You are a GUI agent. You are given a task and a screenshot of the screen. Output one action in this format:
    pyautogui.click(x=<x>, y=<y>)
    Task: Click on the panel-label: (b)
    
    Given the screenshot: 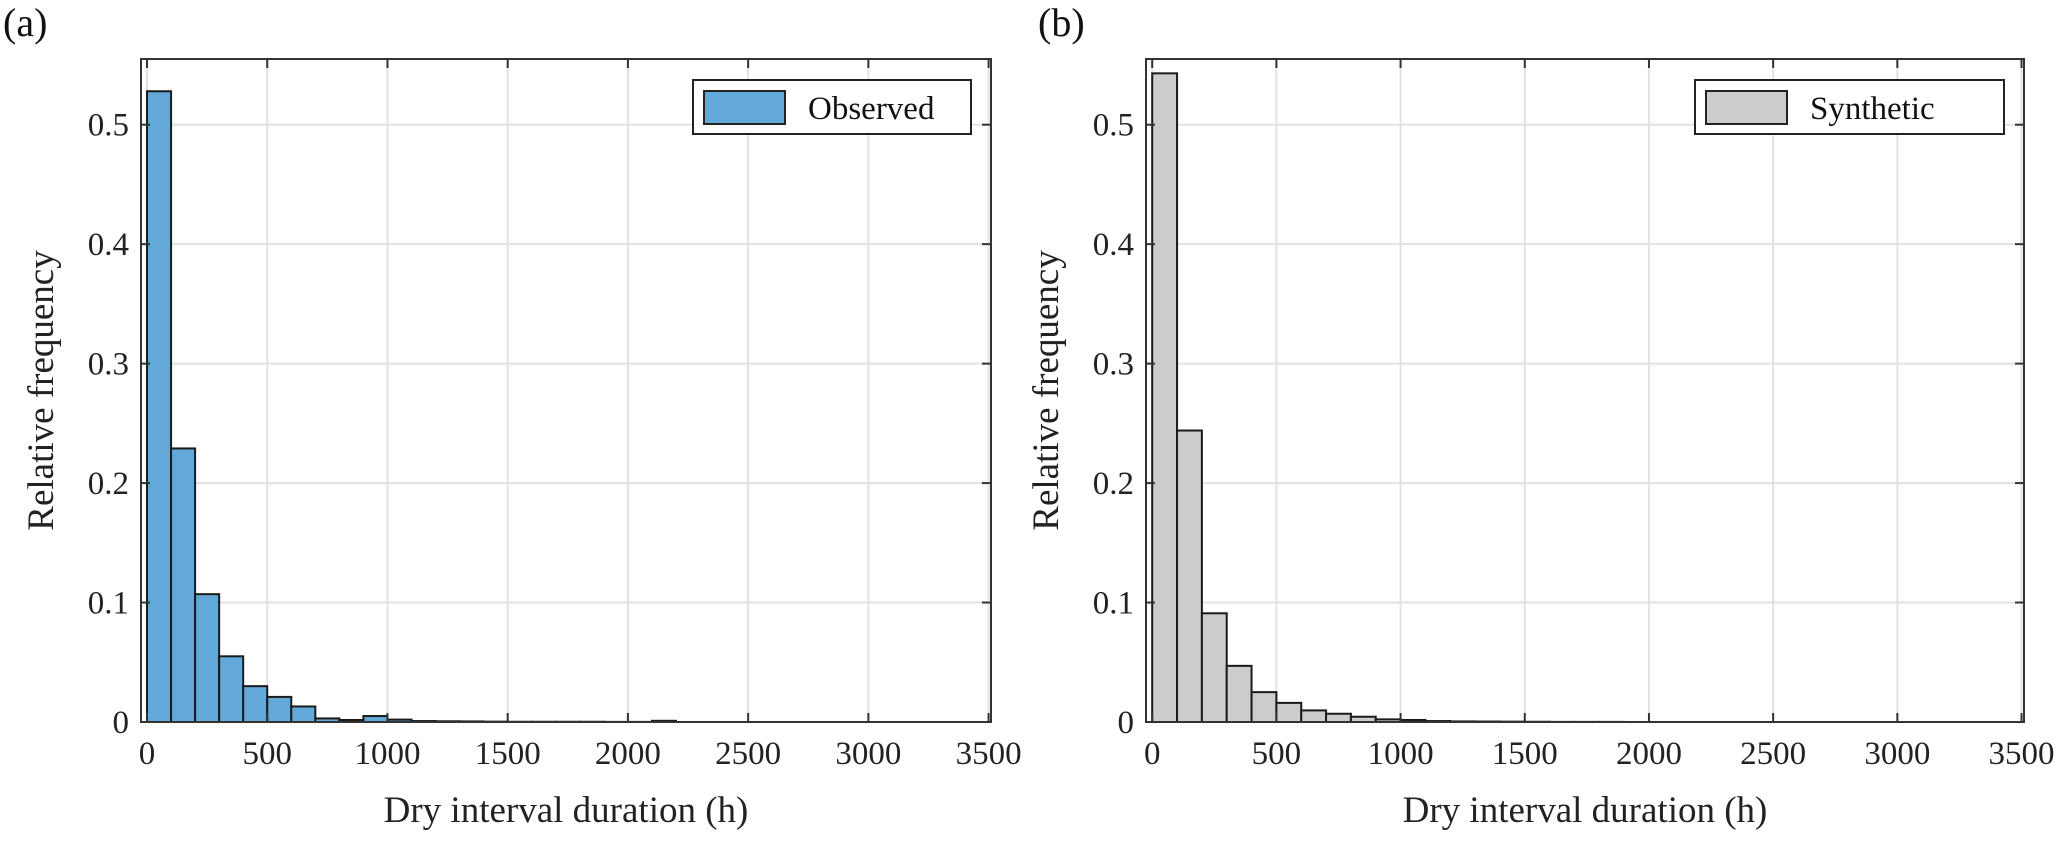 What is the action you would take?
    pyautogui.click(x=1061, y=22)
    